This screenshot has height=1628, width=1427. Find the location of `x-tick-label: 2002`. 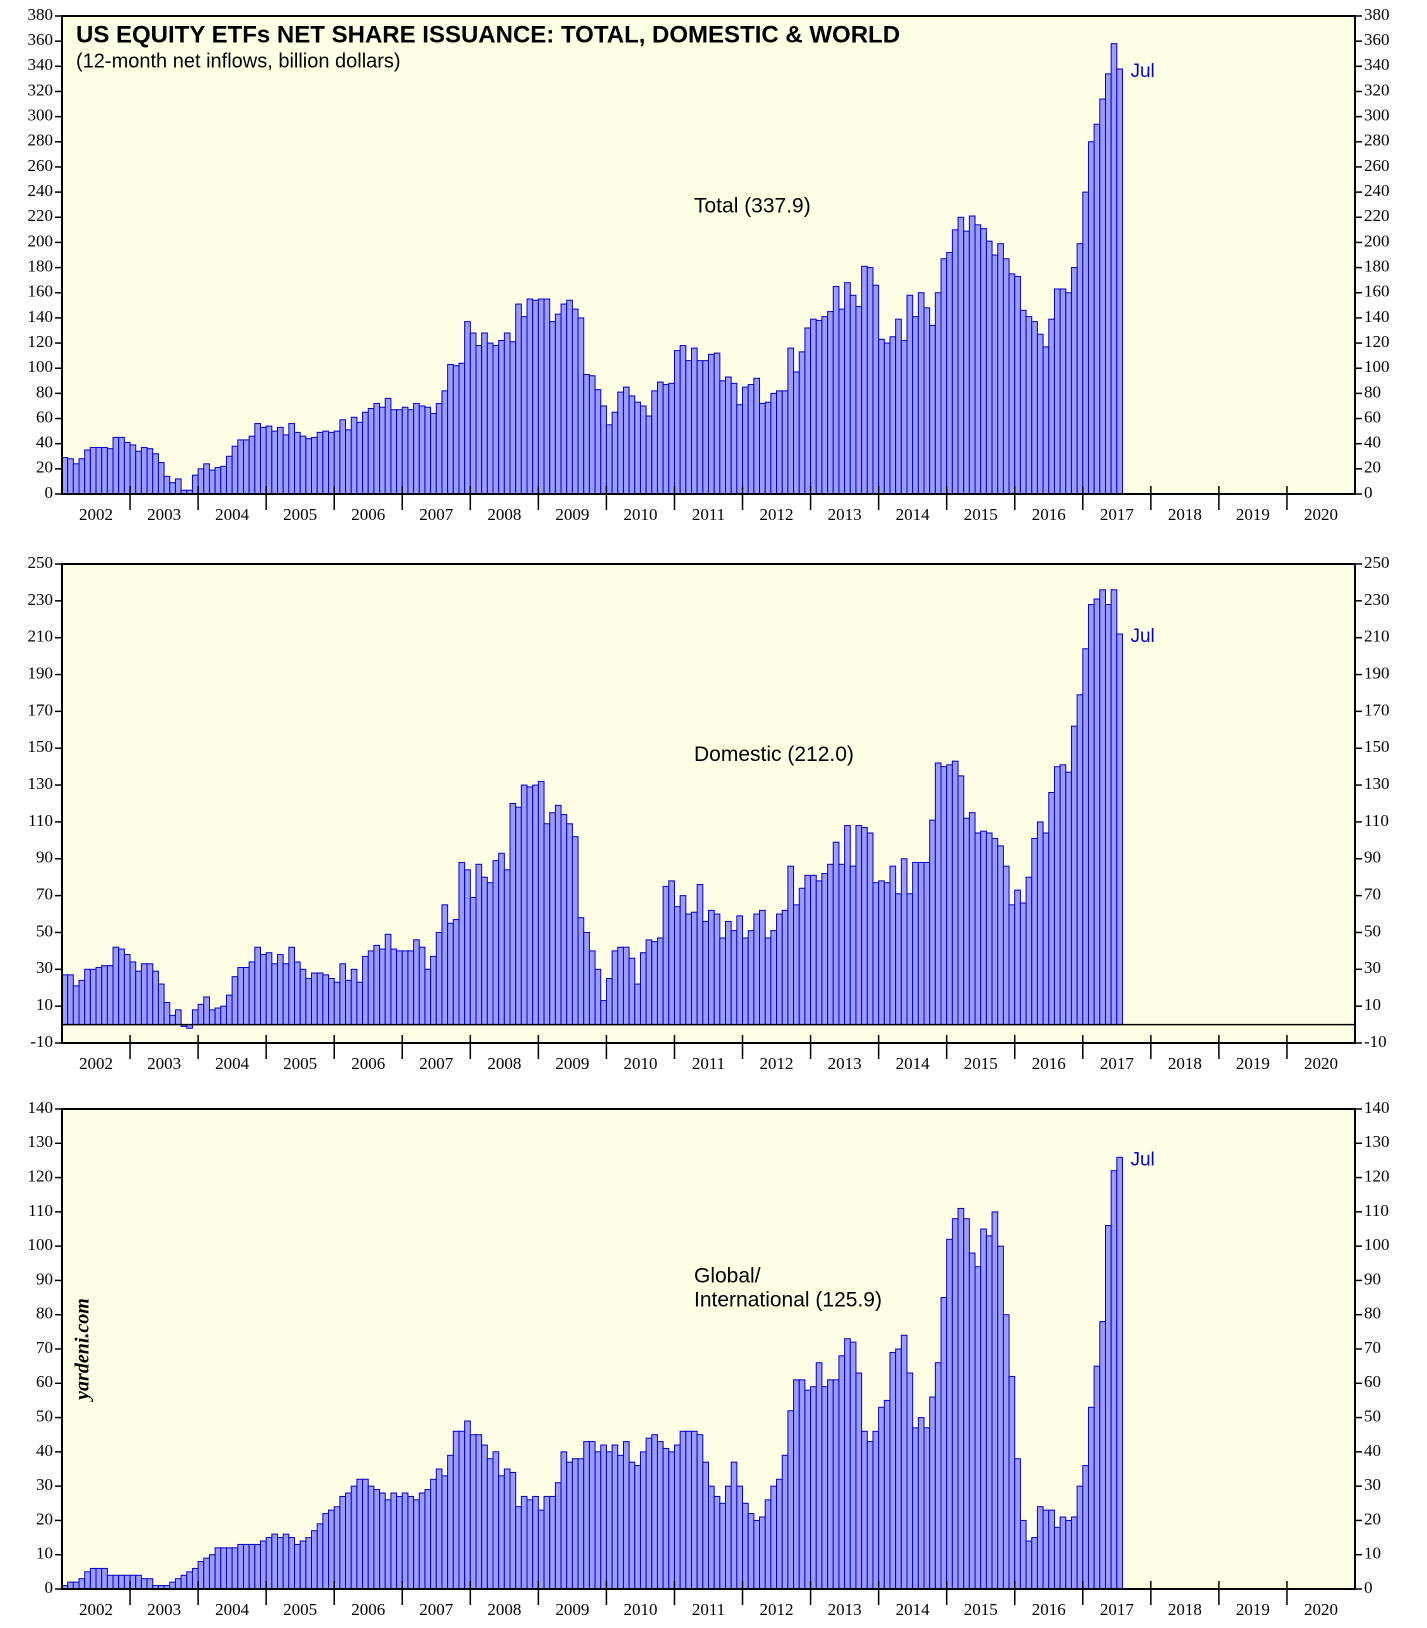

x-tick-label: 2002 is located at coordinates (96, 514).